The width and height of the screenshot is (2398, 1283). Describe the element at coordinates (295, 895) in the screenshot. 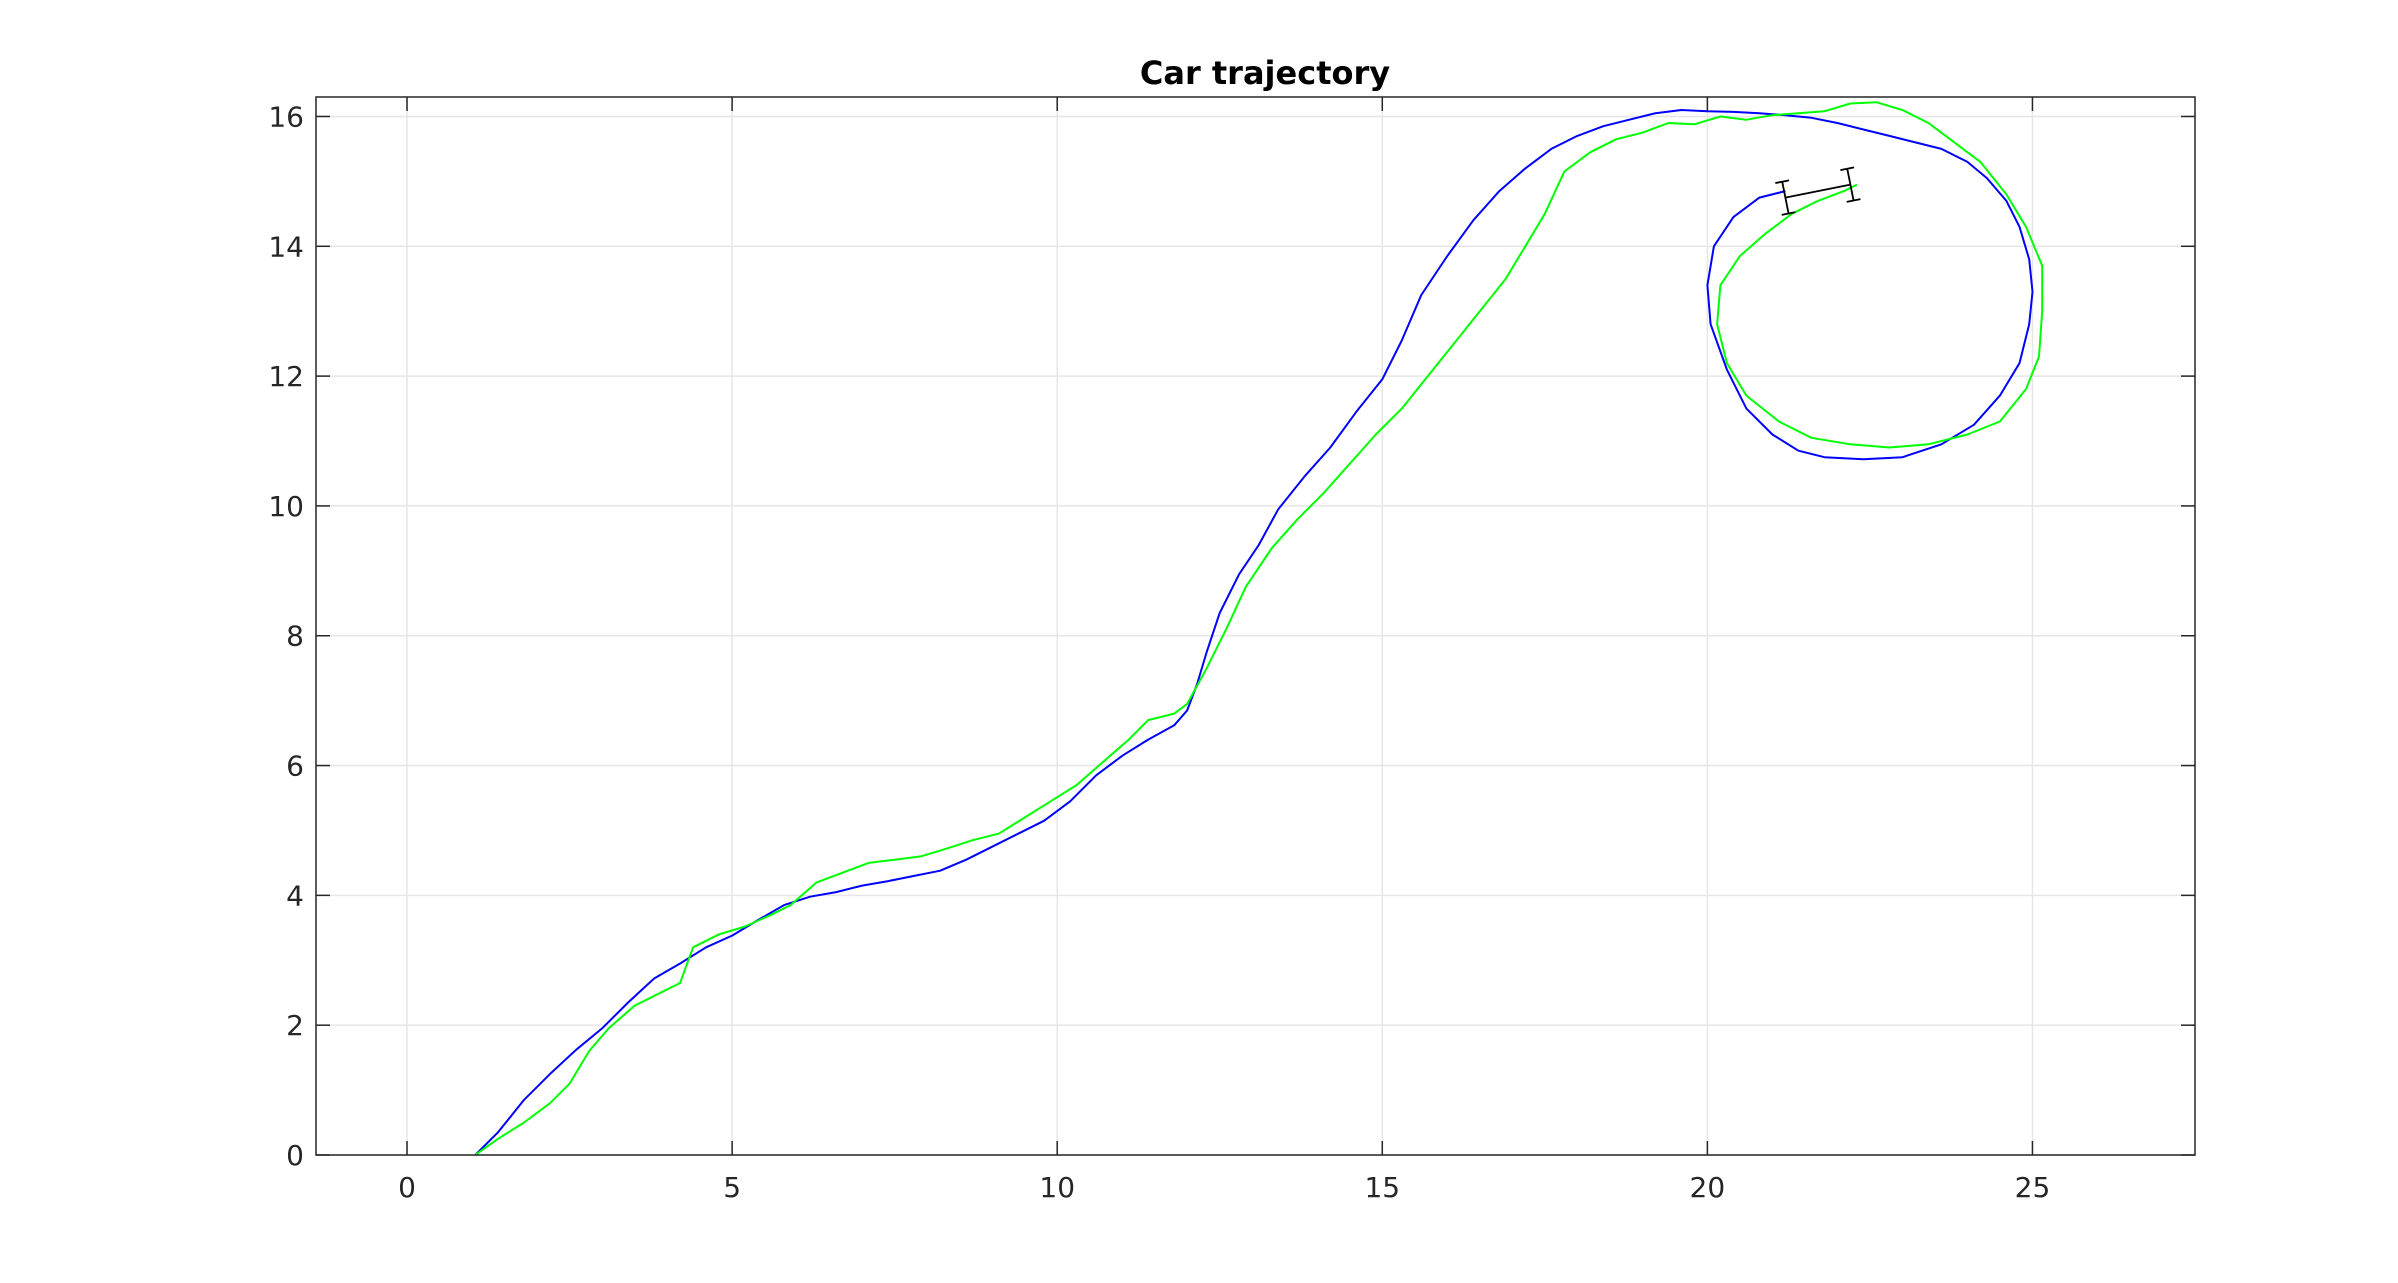

I see `y-tick-label: 4` at that location.